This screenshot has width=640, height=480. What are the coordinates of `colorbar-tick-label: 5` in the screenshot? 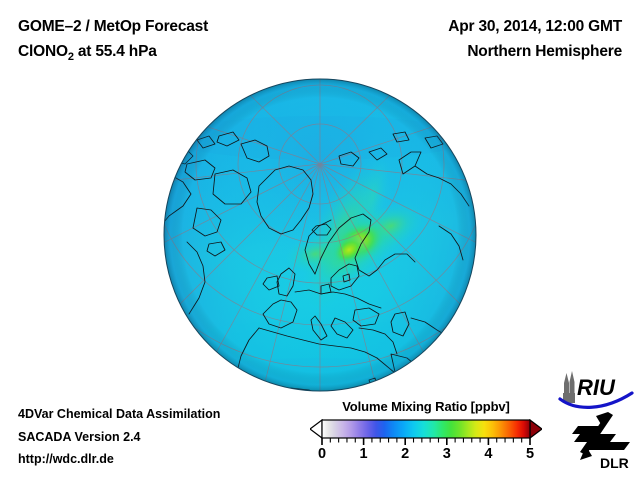 It's located at (530, 454).